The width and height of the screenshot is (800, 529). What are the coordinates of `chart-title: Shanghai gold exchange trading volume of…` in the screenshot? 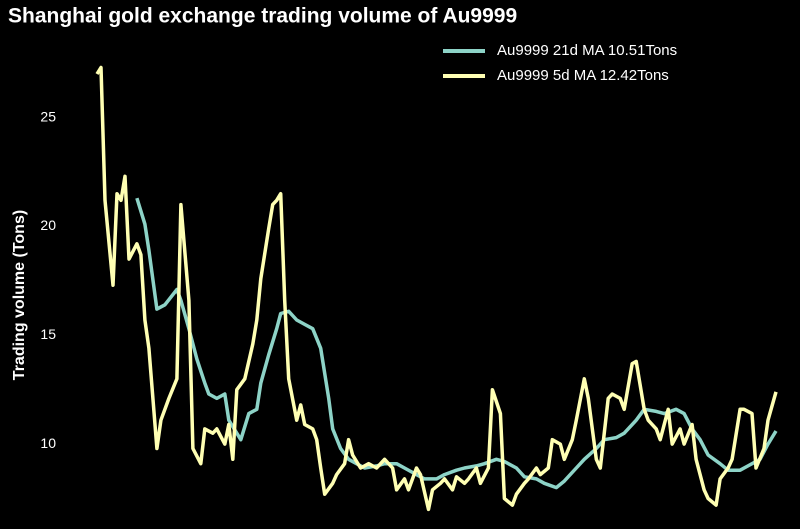 It's located at (262, 16).